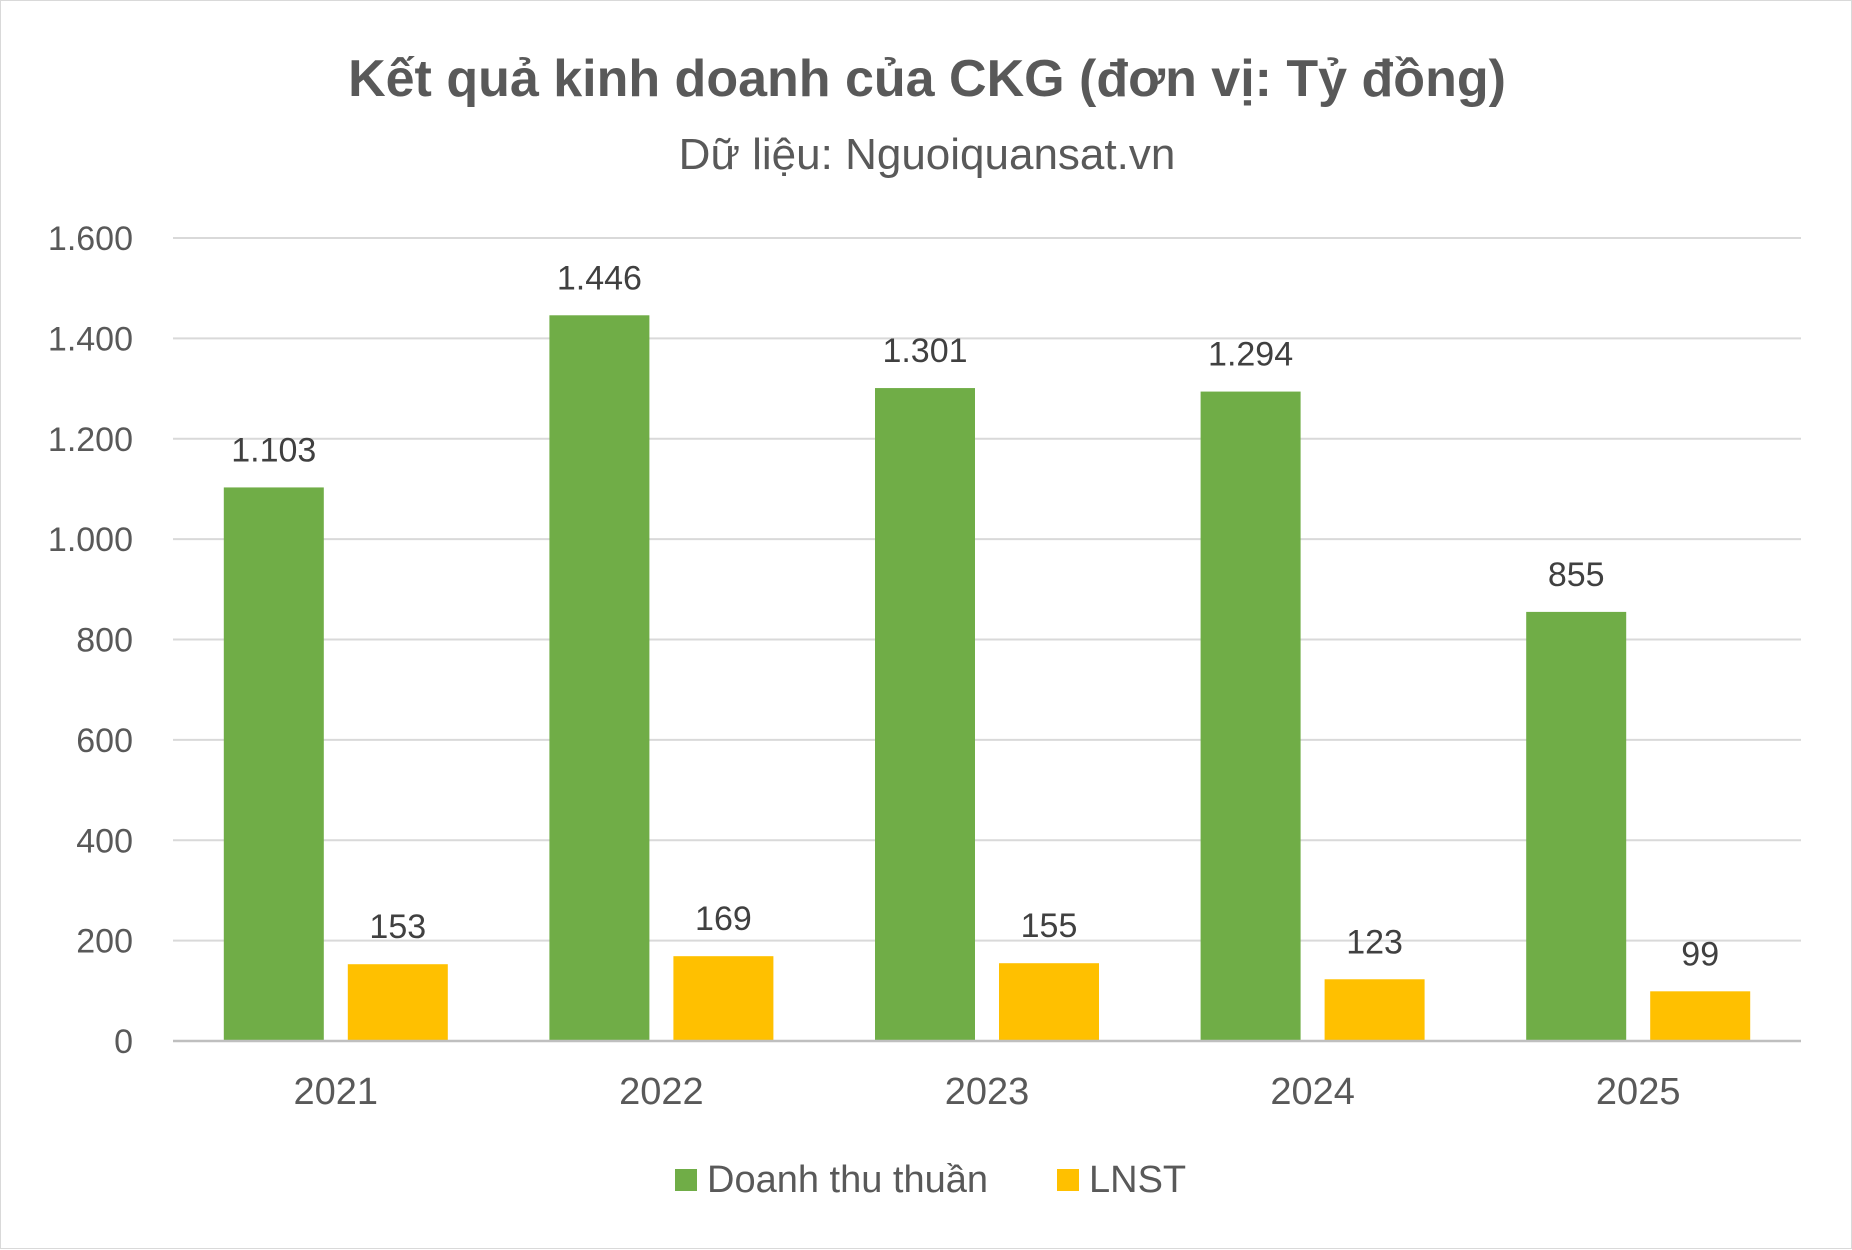 The height and width of the screenshot is (1250, 1852). What do you see at coordinates (1700, 954) in the screenshot?
I see `data-label: 99` at bounding box center [1700, 954].